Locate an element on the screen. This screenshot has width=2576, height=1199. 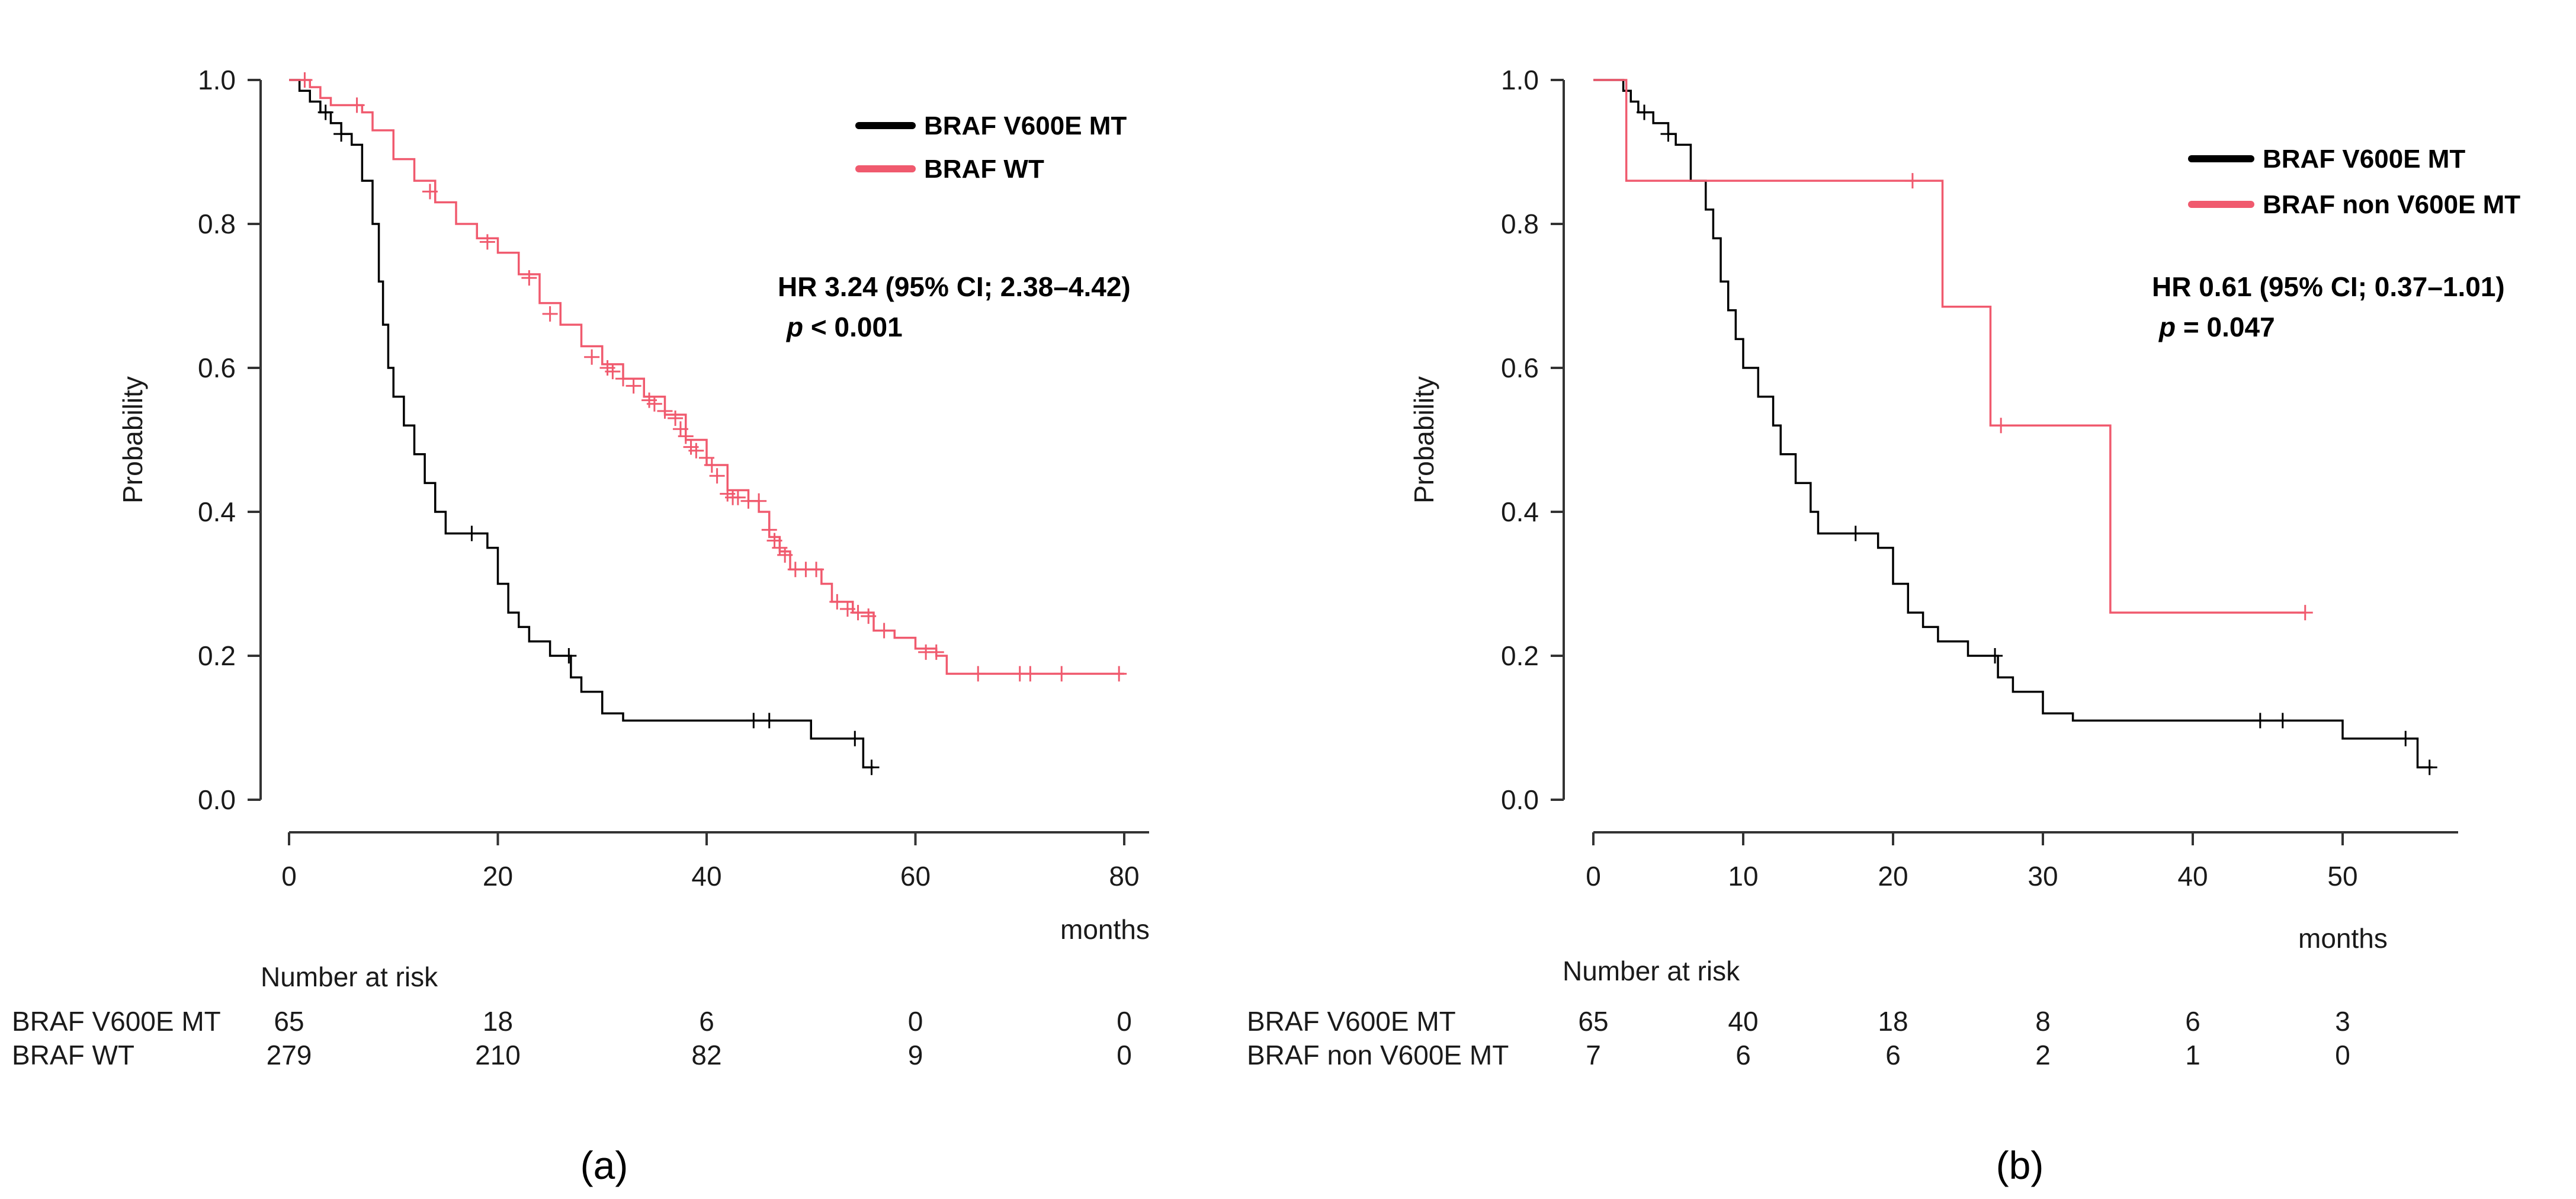
p-value-annotation: p < 0.001 is located at coordinates (844, 327).